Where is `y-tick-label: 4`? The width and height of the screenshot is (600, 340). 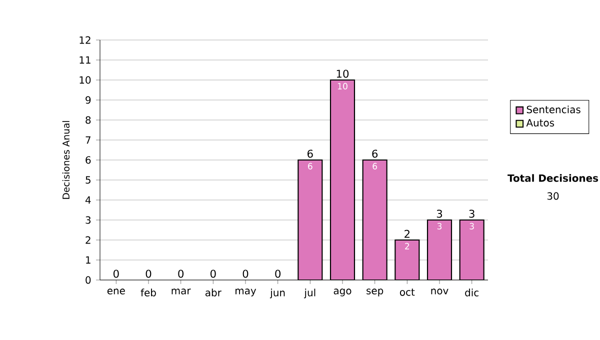 y-tick-label: 4 is located at coordinates (88, 200).